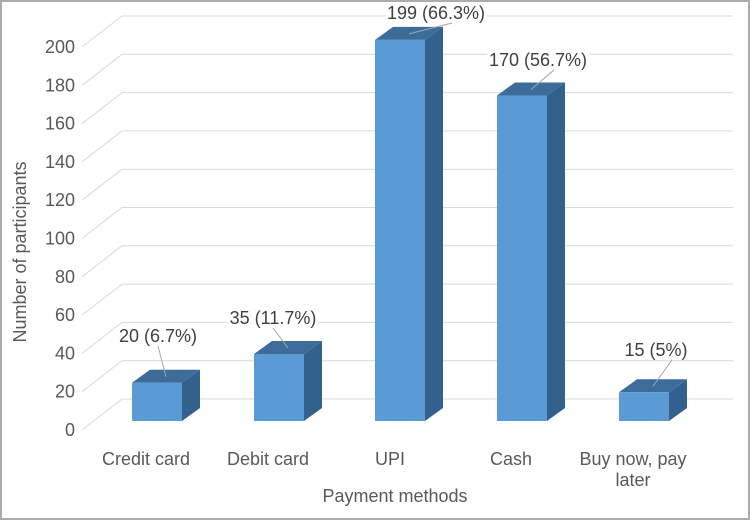 The image size is (750, 520). I want to click on data-label-cash: 170 (56.7%), so click(538, 60).